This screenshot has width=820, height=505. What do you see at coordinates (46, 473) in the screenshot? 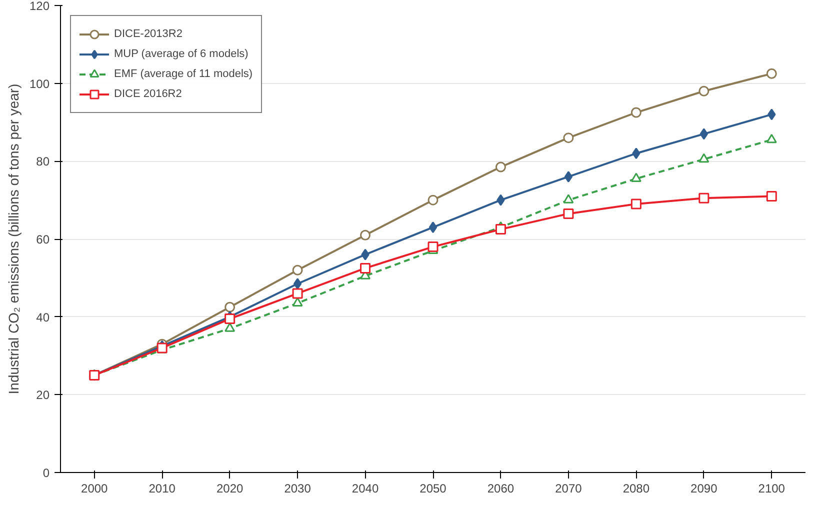
I see `y-tick-label: 0` at bounding box center [46, 473].